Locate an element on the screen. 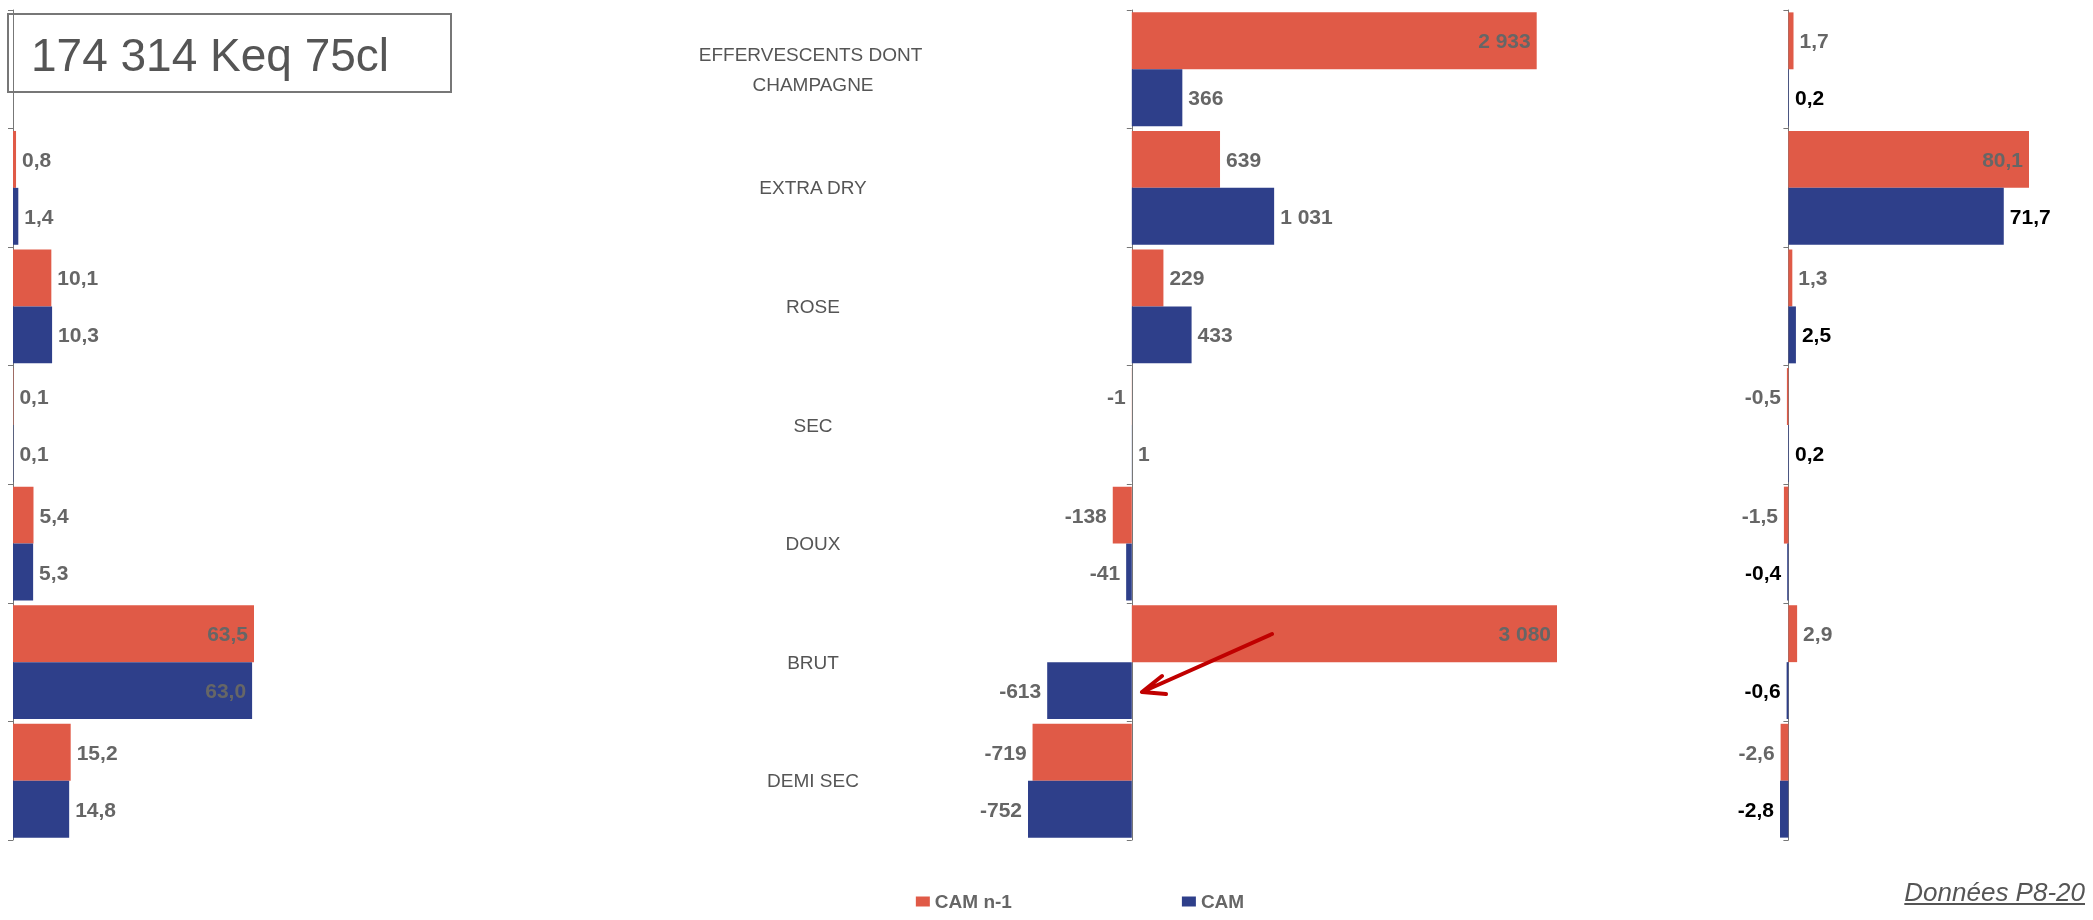 The image size is (2093, 920). data-label: 1,3 is located at coordinates (1813, 278).